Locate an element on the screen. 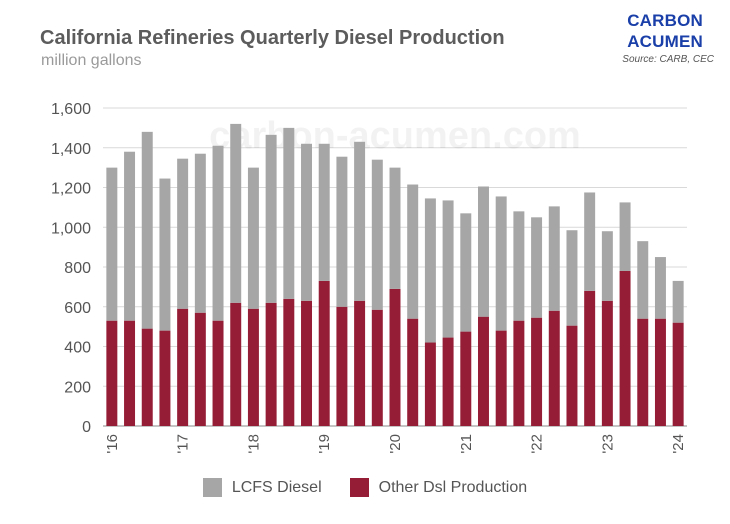  x-tick-label: '23 is located at coordinates (607, 444).